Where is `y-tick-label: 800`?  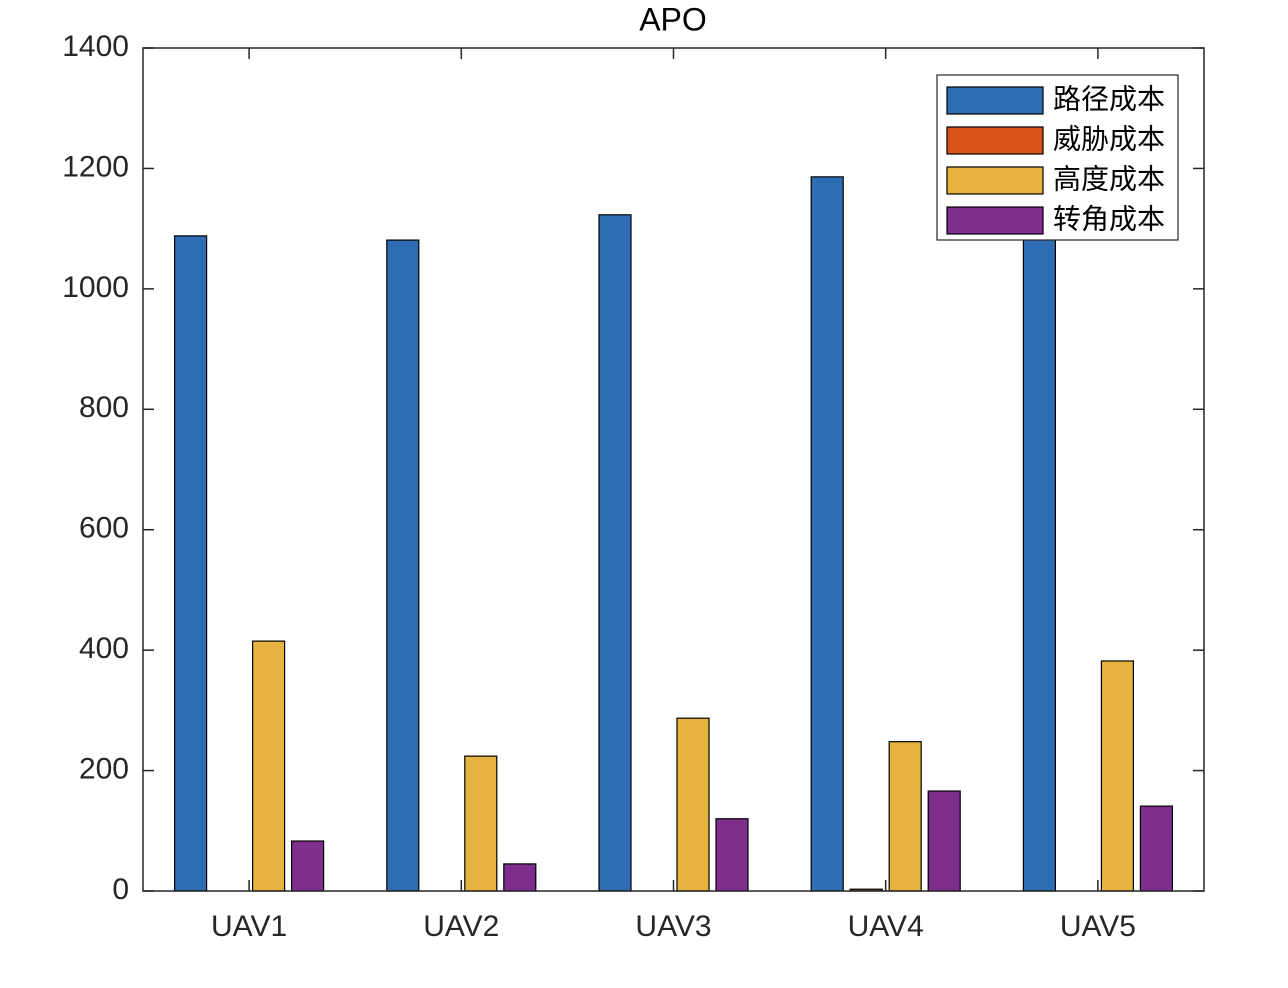 y-tick-label: 800 is located at coordinates (104, 407).